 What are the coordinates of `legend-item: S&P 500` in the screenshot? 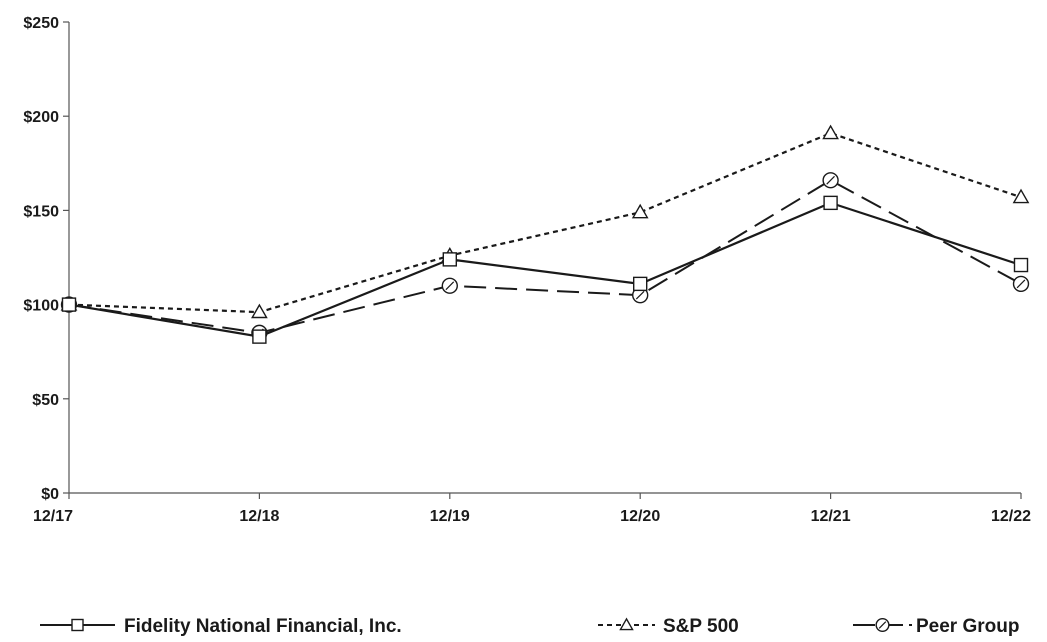 It's located at (668, 626).